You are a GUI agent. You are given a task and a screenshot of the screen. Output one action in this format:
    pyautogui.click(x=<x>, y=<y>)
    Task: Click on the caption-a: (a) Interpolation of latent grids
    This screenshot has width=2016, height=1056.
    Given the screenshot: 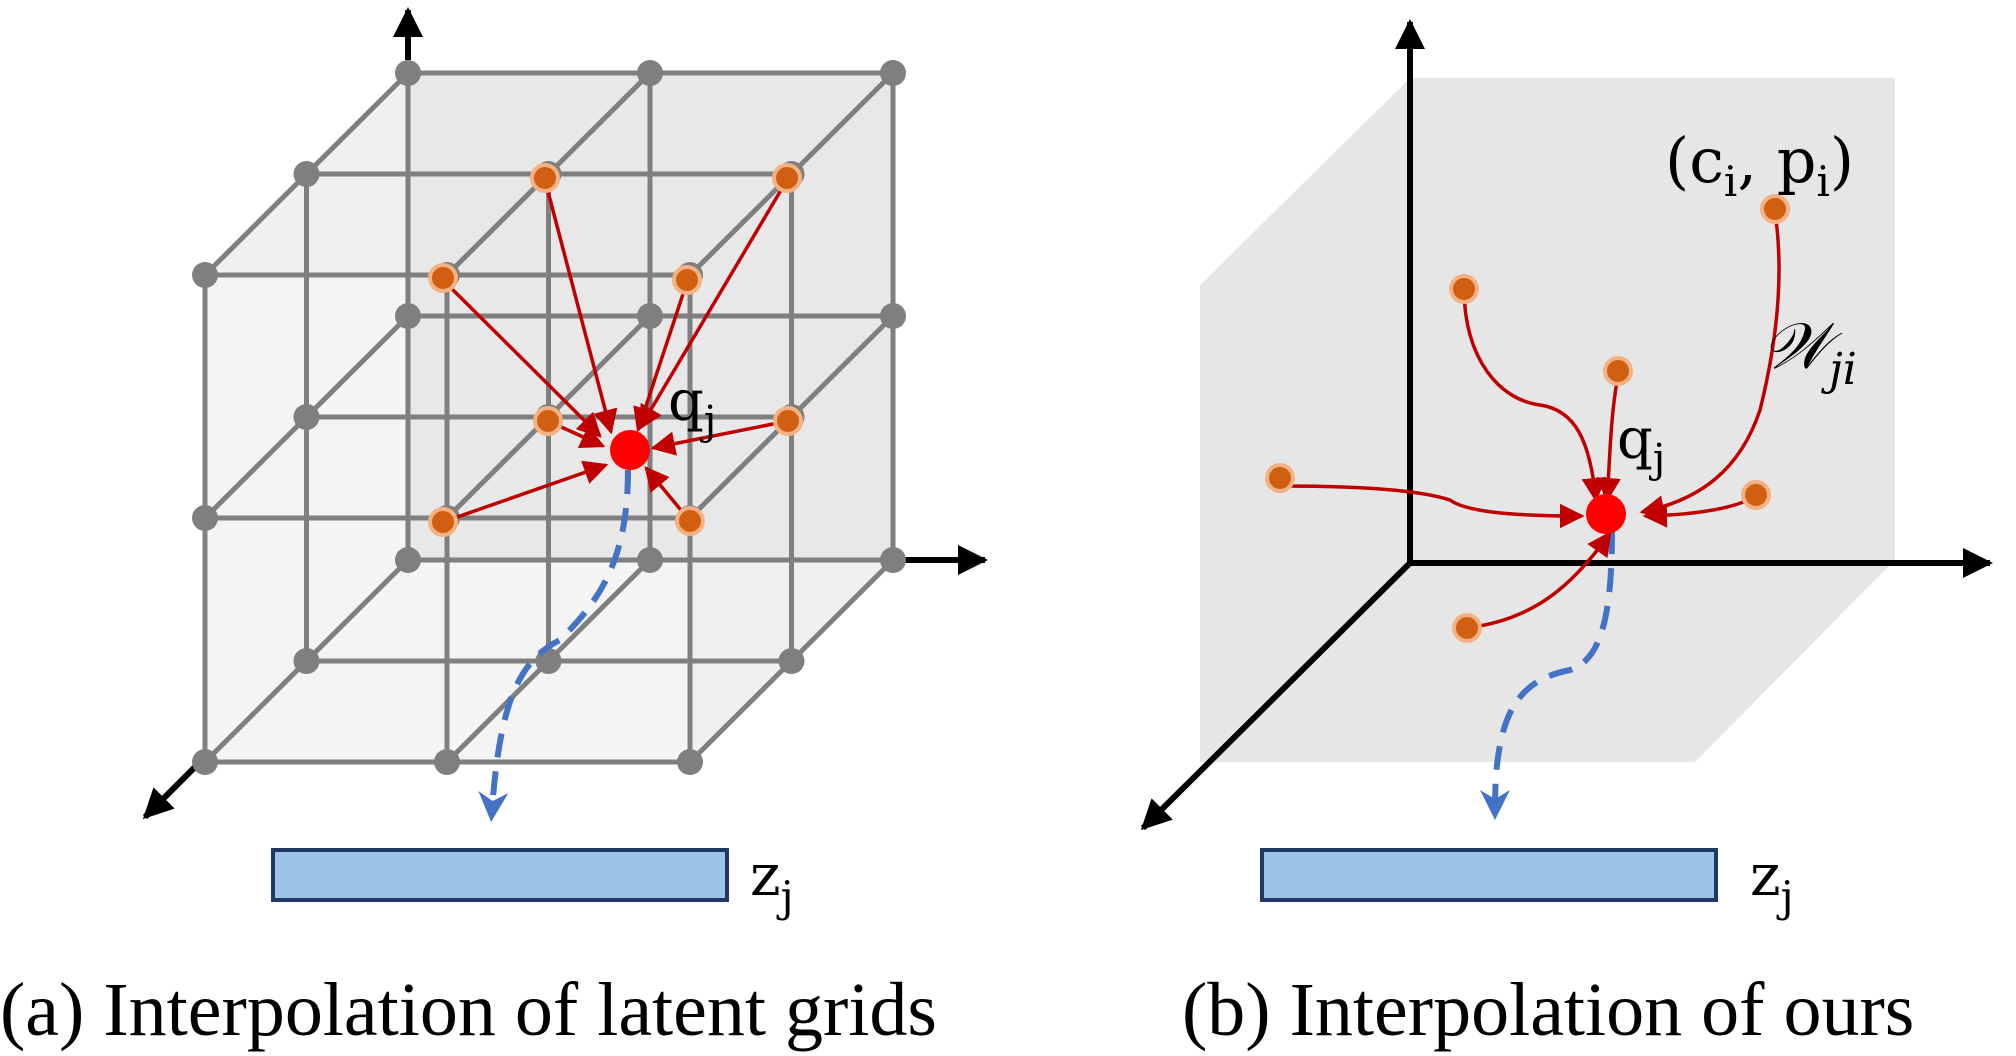 What is the action you would take?
    pyautogui.click(x=468, y=1010)
    